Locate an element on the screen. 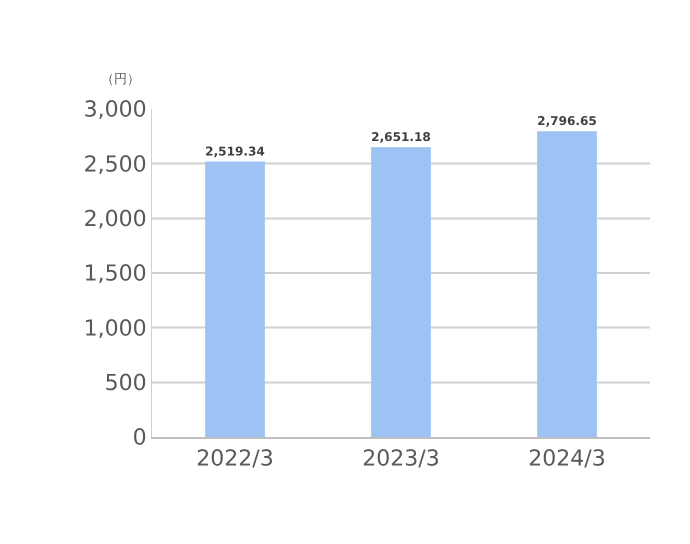  data-label: 2,519.34 is located at coordinates (235, 151).